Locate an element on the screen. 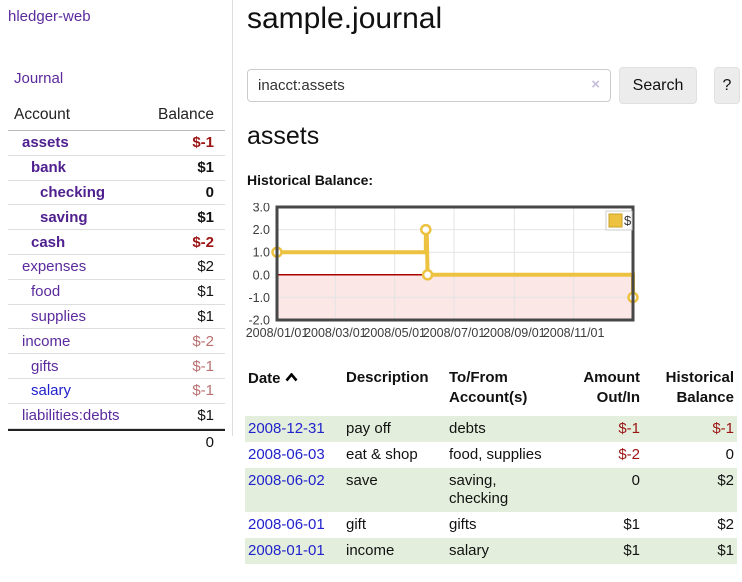 The width and height of the screenshot is (742, 582). search-input is located at coordinates (418, 85).